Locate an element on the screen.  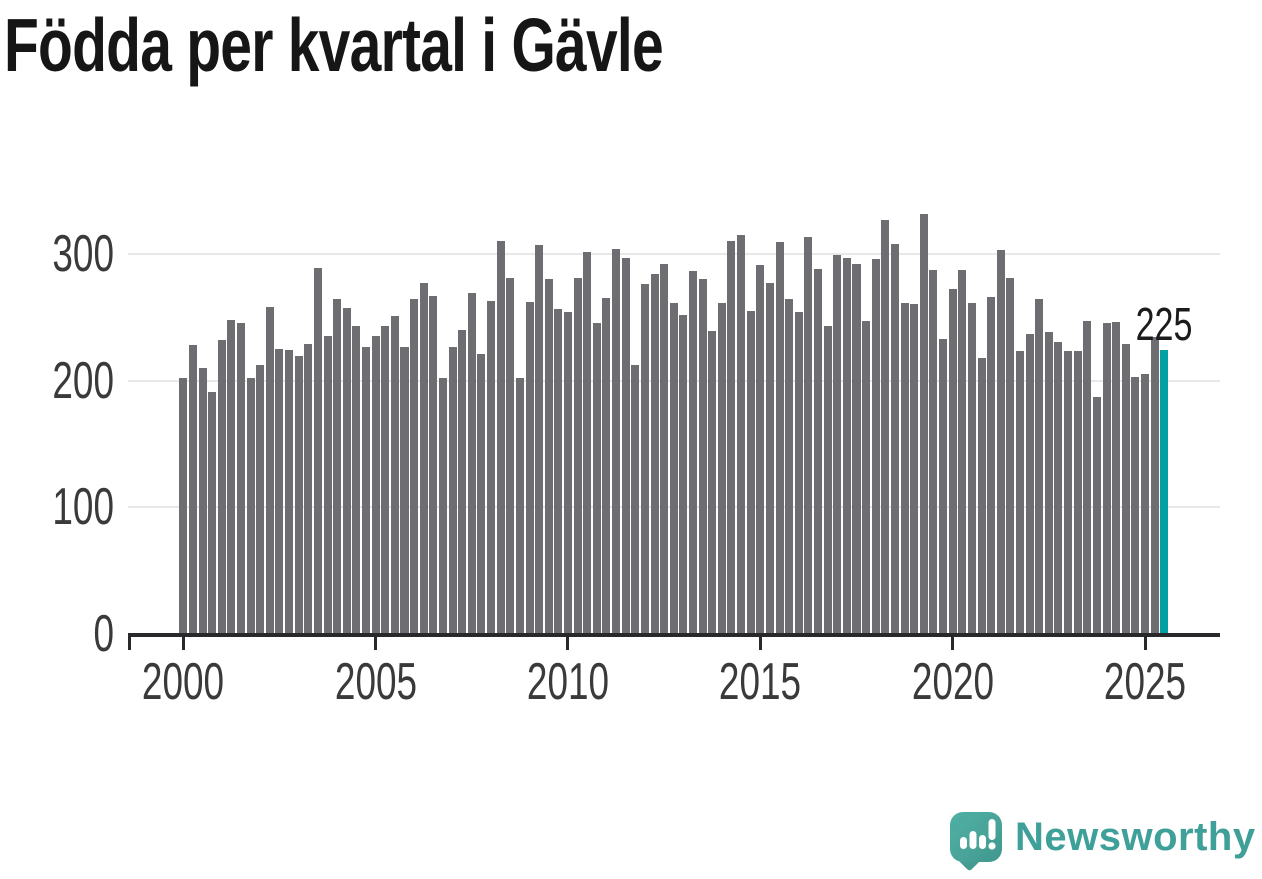
bar-2013 Q3 is located at coordinates (702, 457).